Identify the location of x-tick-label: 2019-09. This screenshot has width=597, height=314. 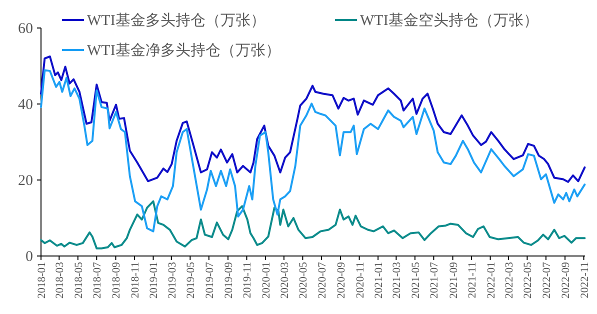
(228, 280).